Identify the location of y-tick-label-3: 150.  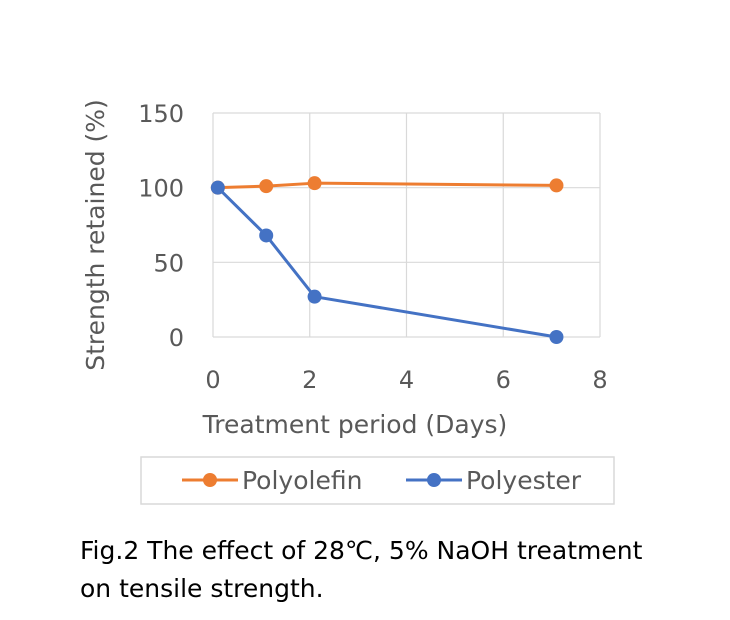
(161, 114).